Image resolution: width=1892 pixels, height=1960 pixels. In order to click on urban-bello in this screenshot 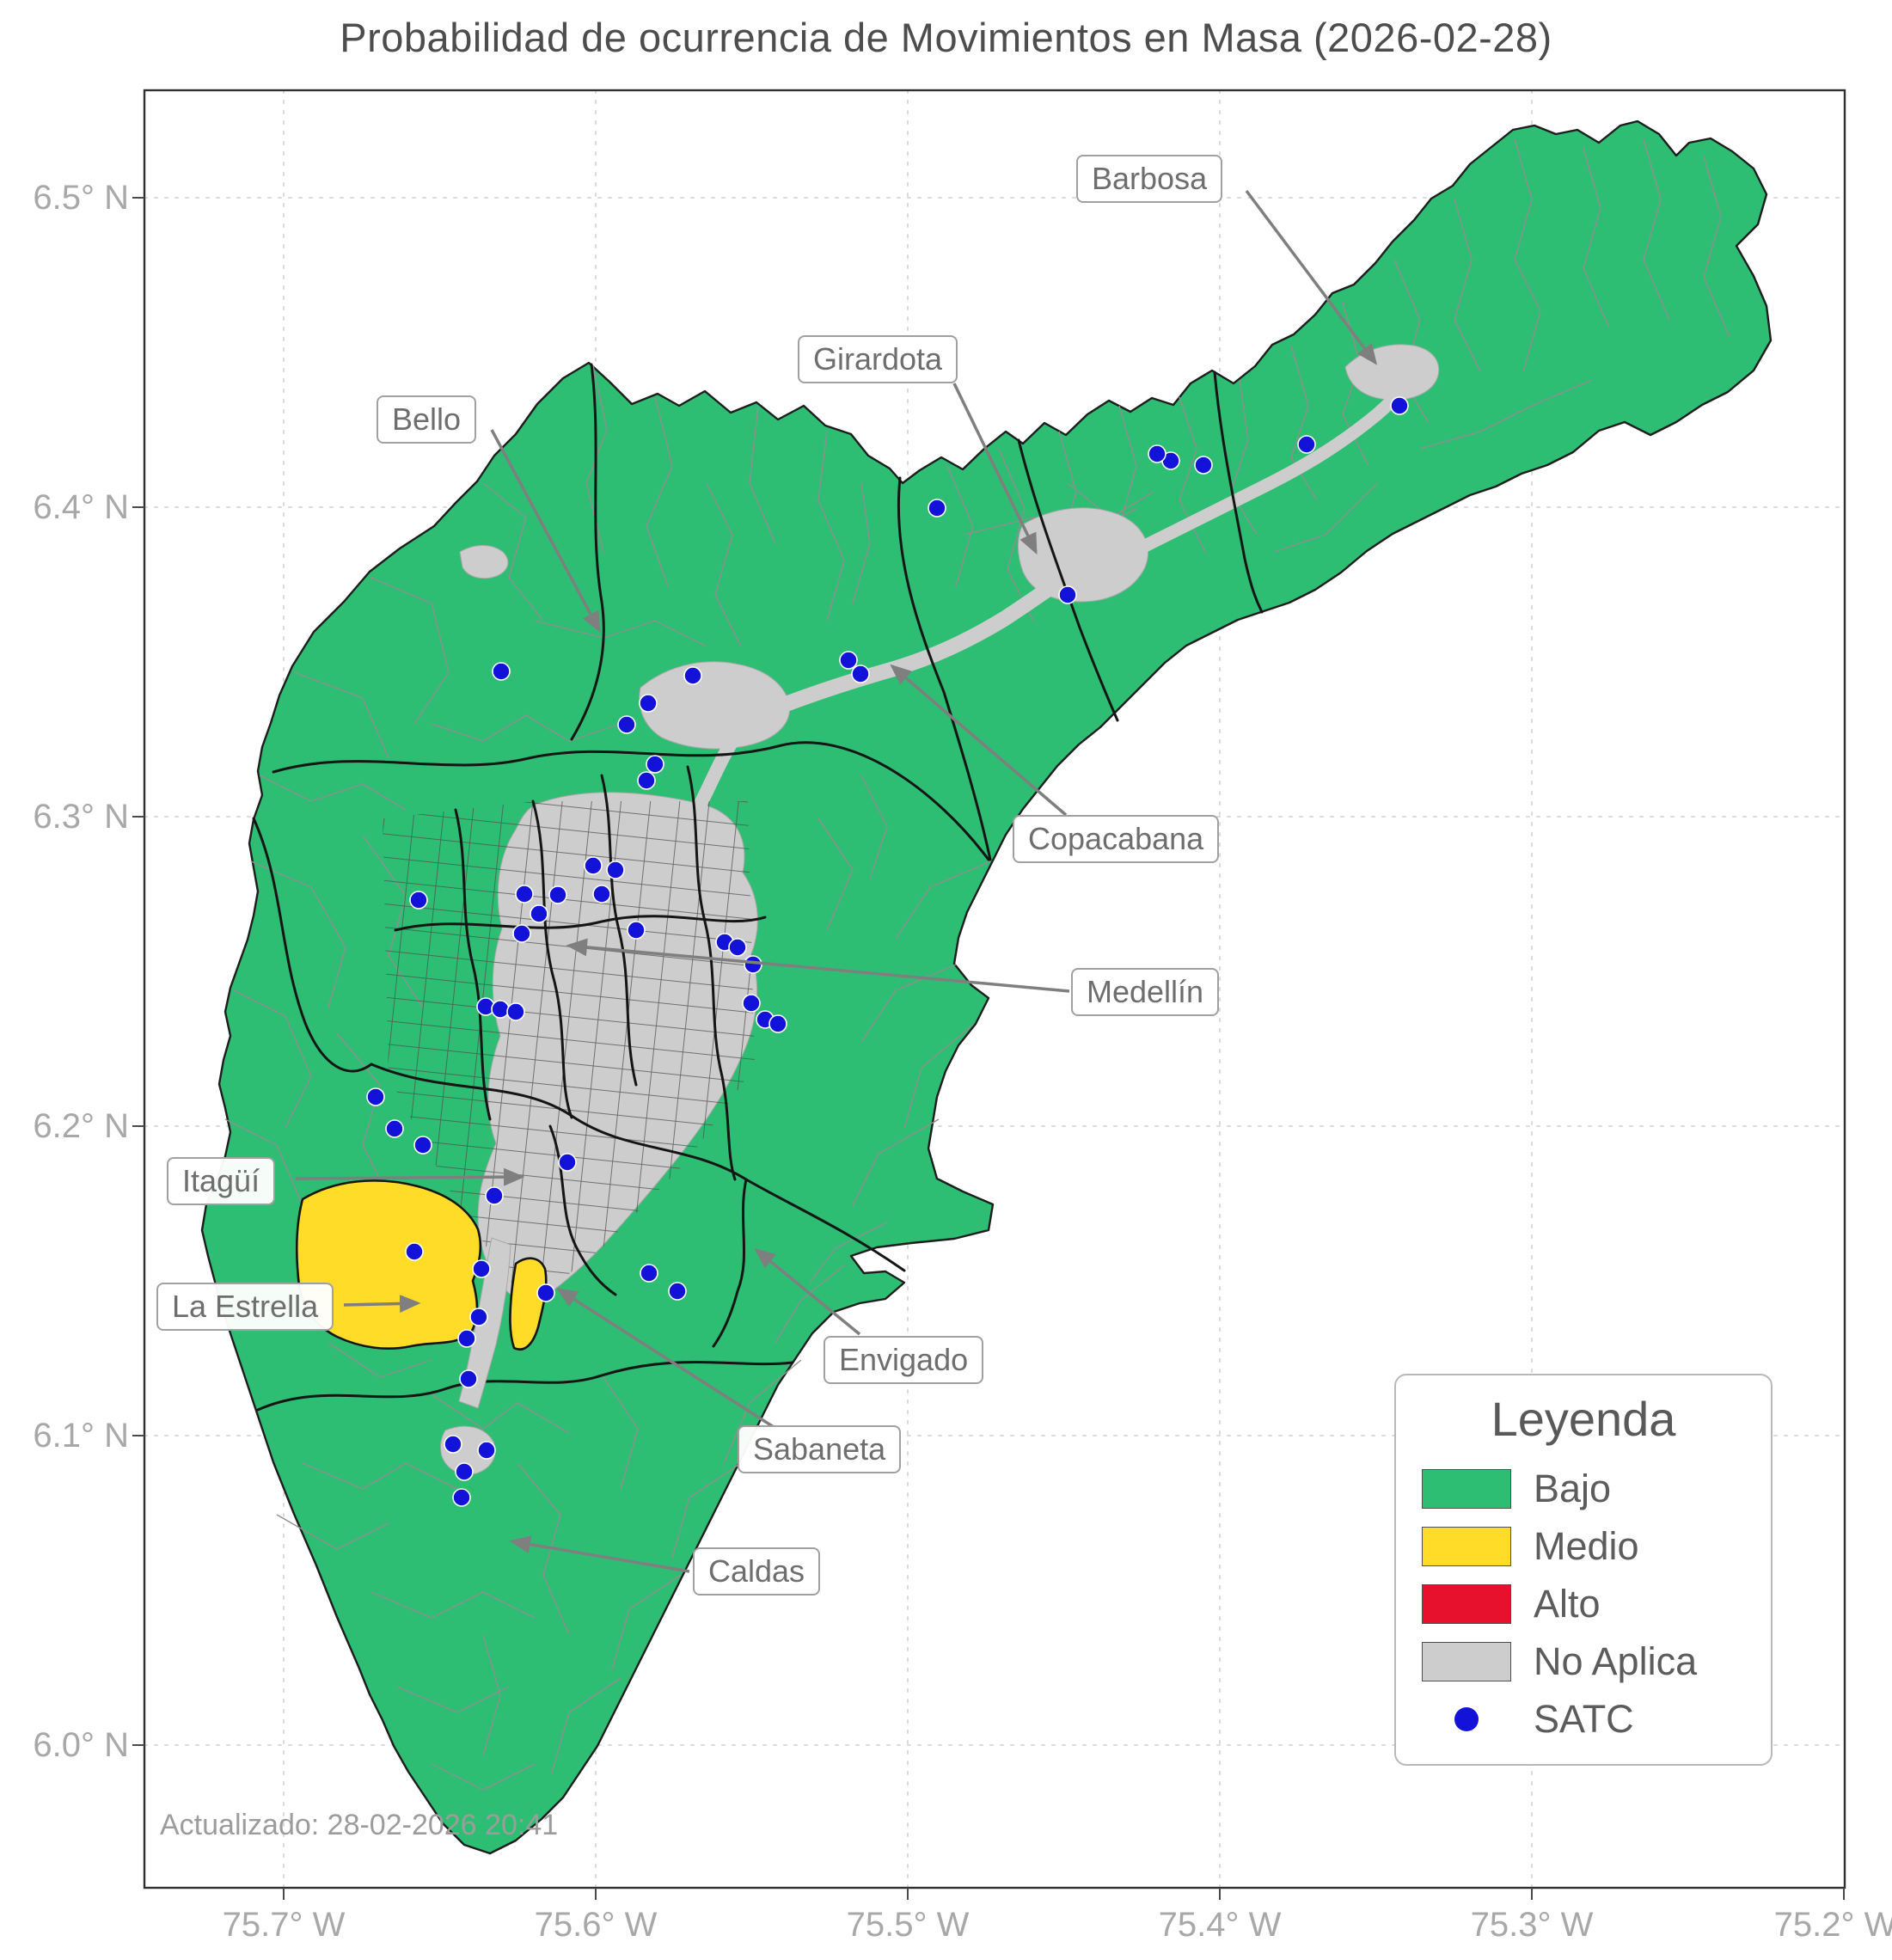, I will do `click(715, 705)`.